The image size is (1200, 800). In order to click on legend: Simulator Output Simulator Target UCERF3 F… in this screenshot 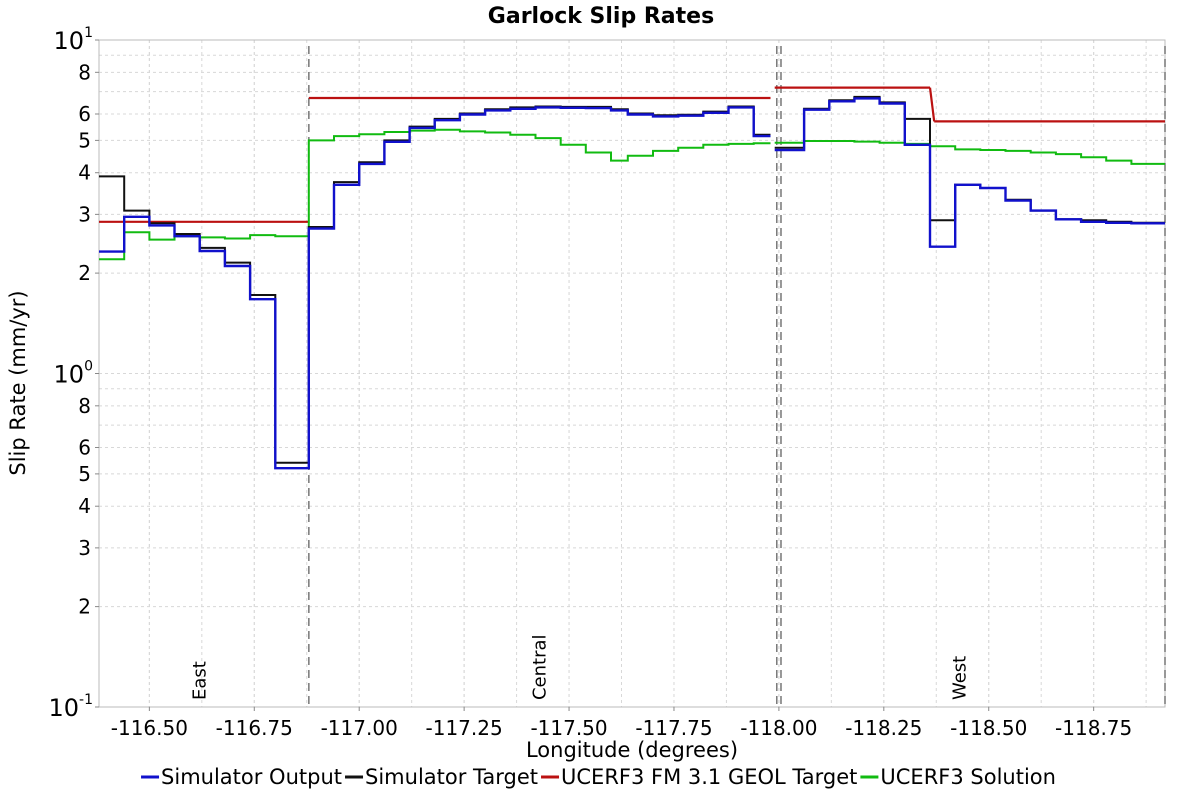, I will do `click(598, 777)`.